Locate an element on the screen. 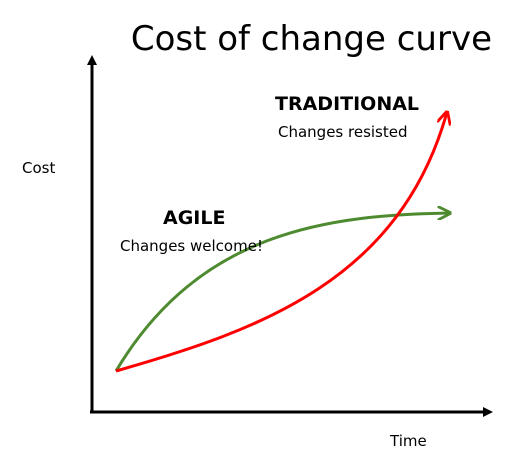 This screenshot has height=463, width=514. annotation-title: AGILE is located at coordinates (194, 218).